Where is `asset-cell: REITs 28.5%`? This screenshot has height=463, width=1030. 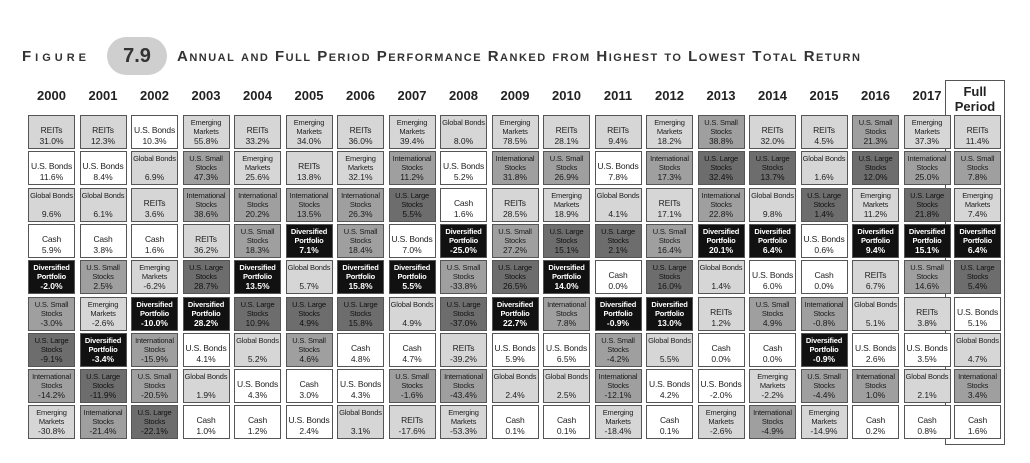 asset-cell: REITs 28.5% is located at coordinates (515, 204).